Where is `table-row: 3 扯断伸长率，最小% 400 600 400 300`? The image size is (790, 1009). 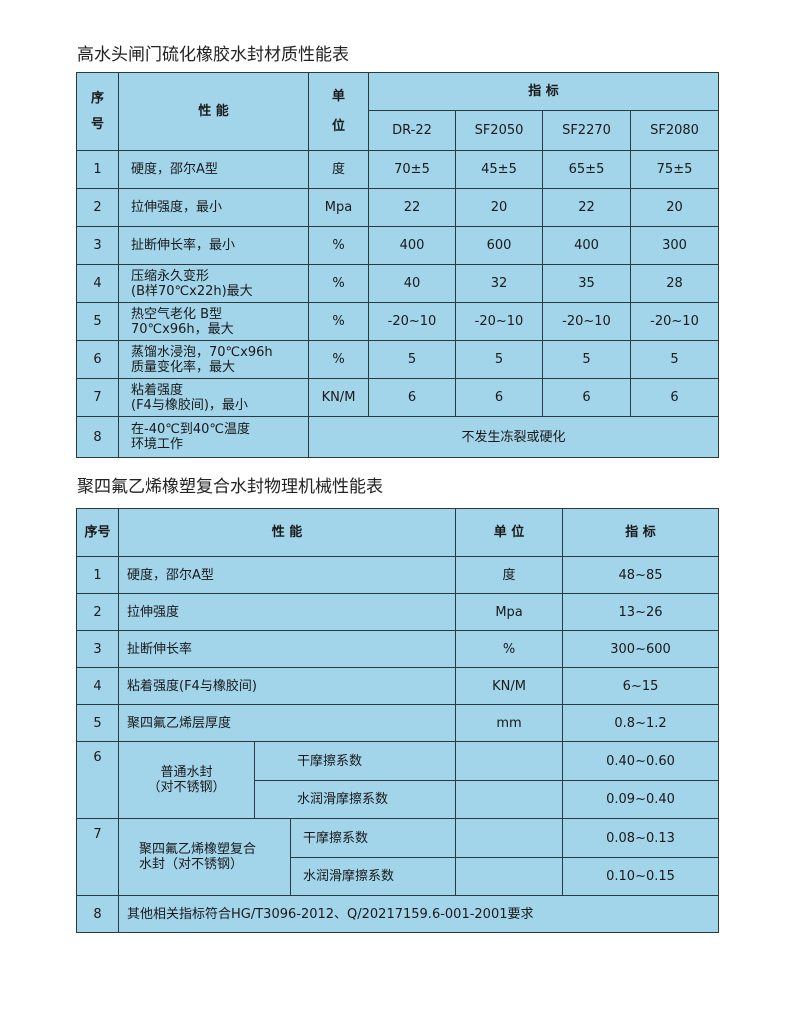
table-row: 3 扯断伸长率，最小% 400 600 400 300 is located at coordinates (398, 245).